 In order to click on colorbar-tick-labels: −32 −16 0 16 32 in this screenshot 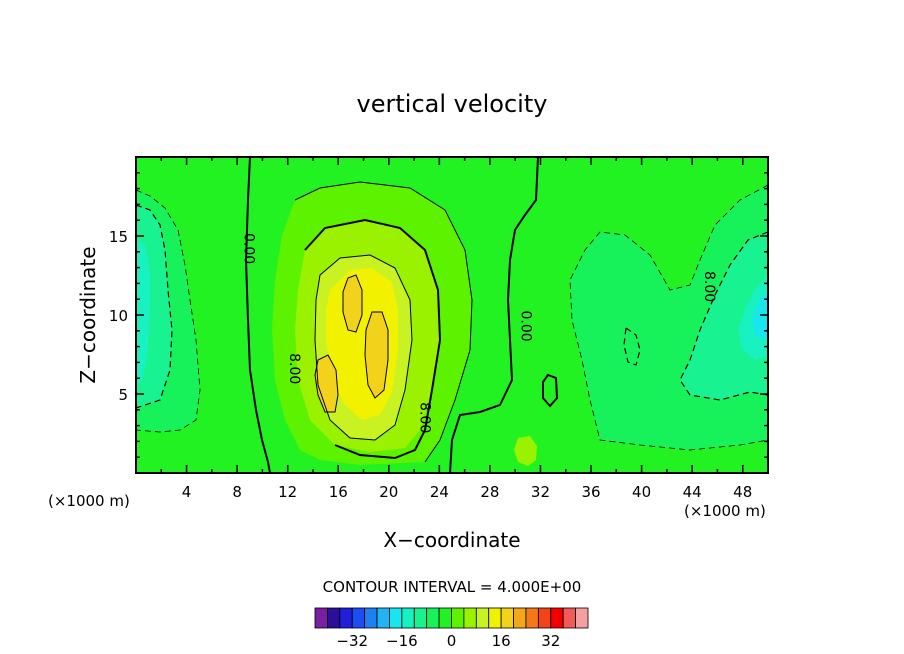, I will do `click(448, 641)`.